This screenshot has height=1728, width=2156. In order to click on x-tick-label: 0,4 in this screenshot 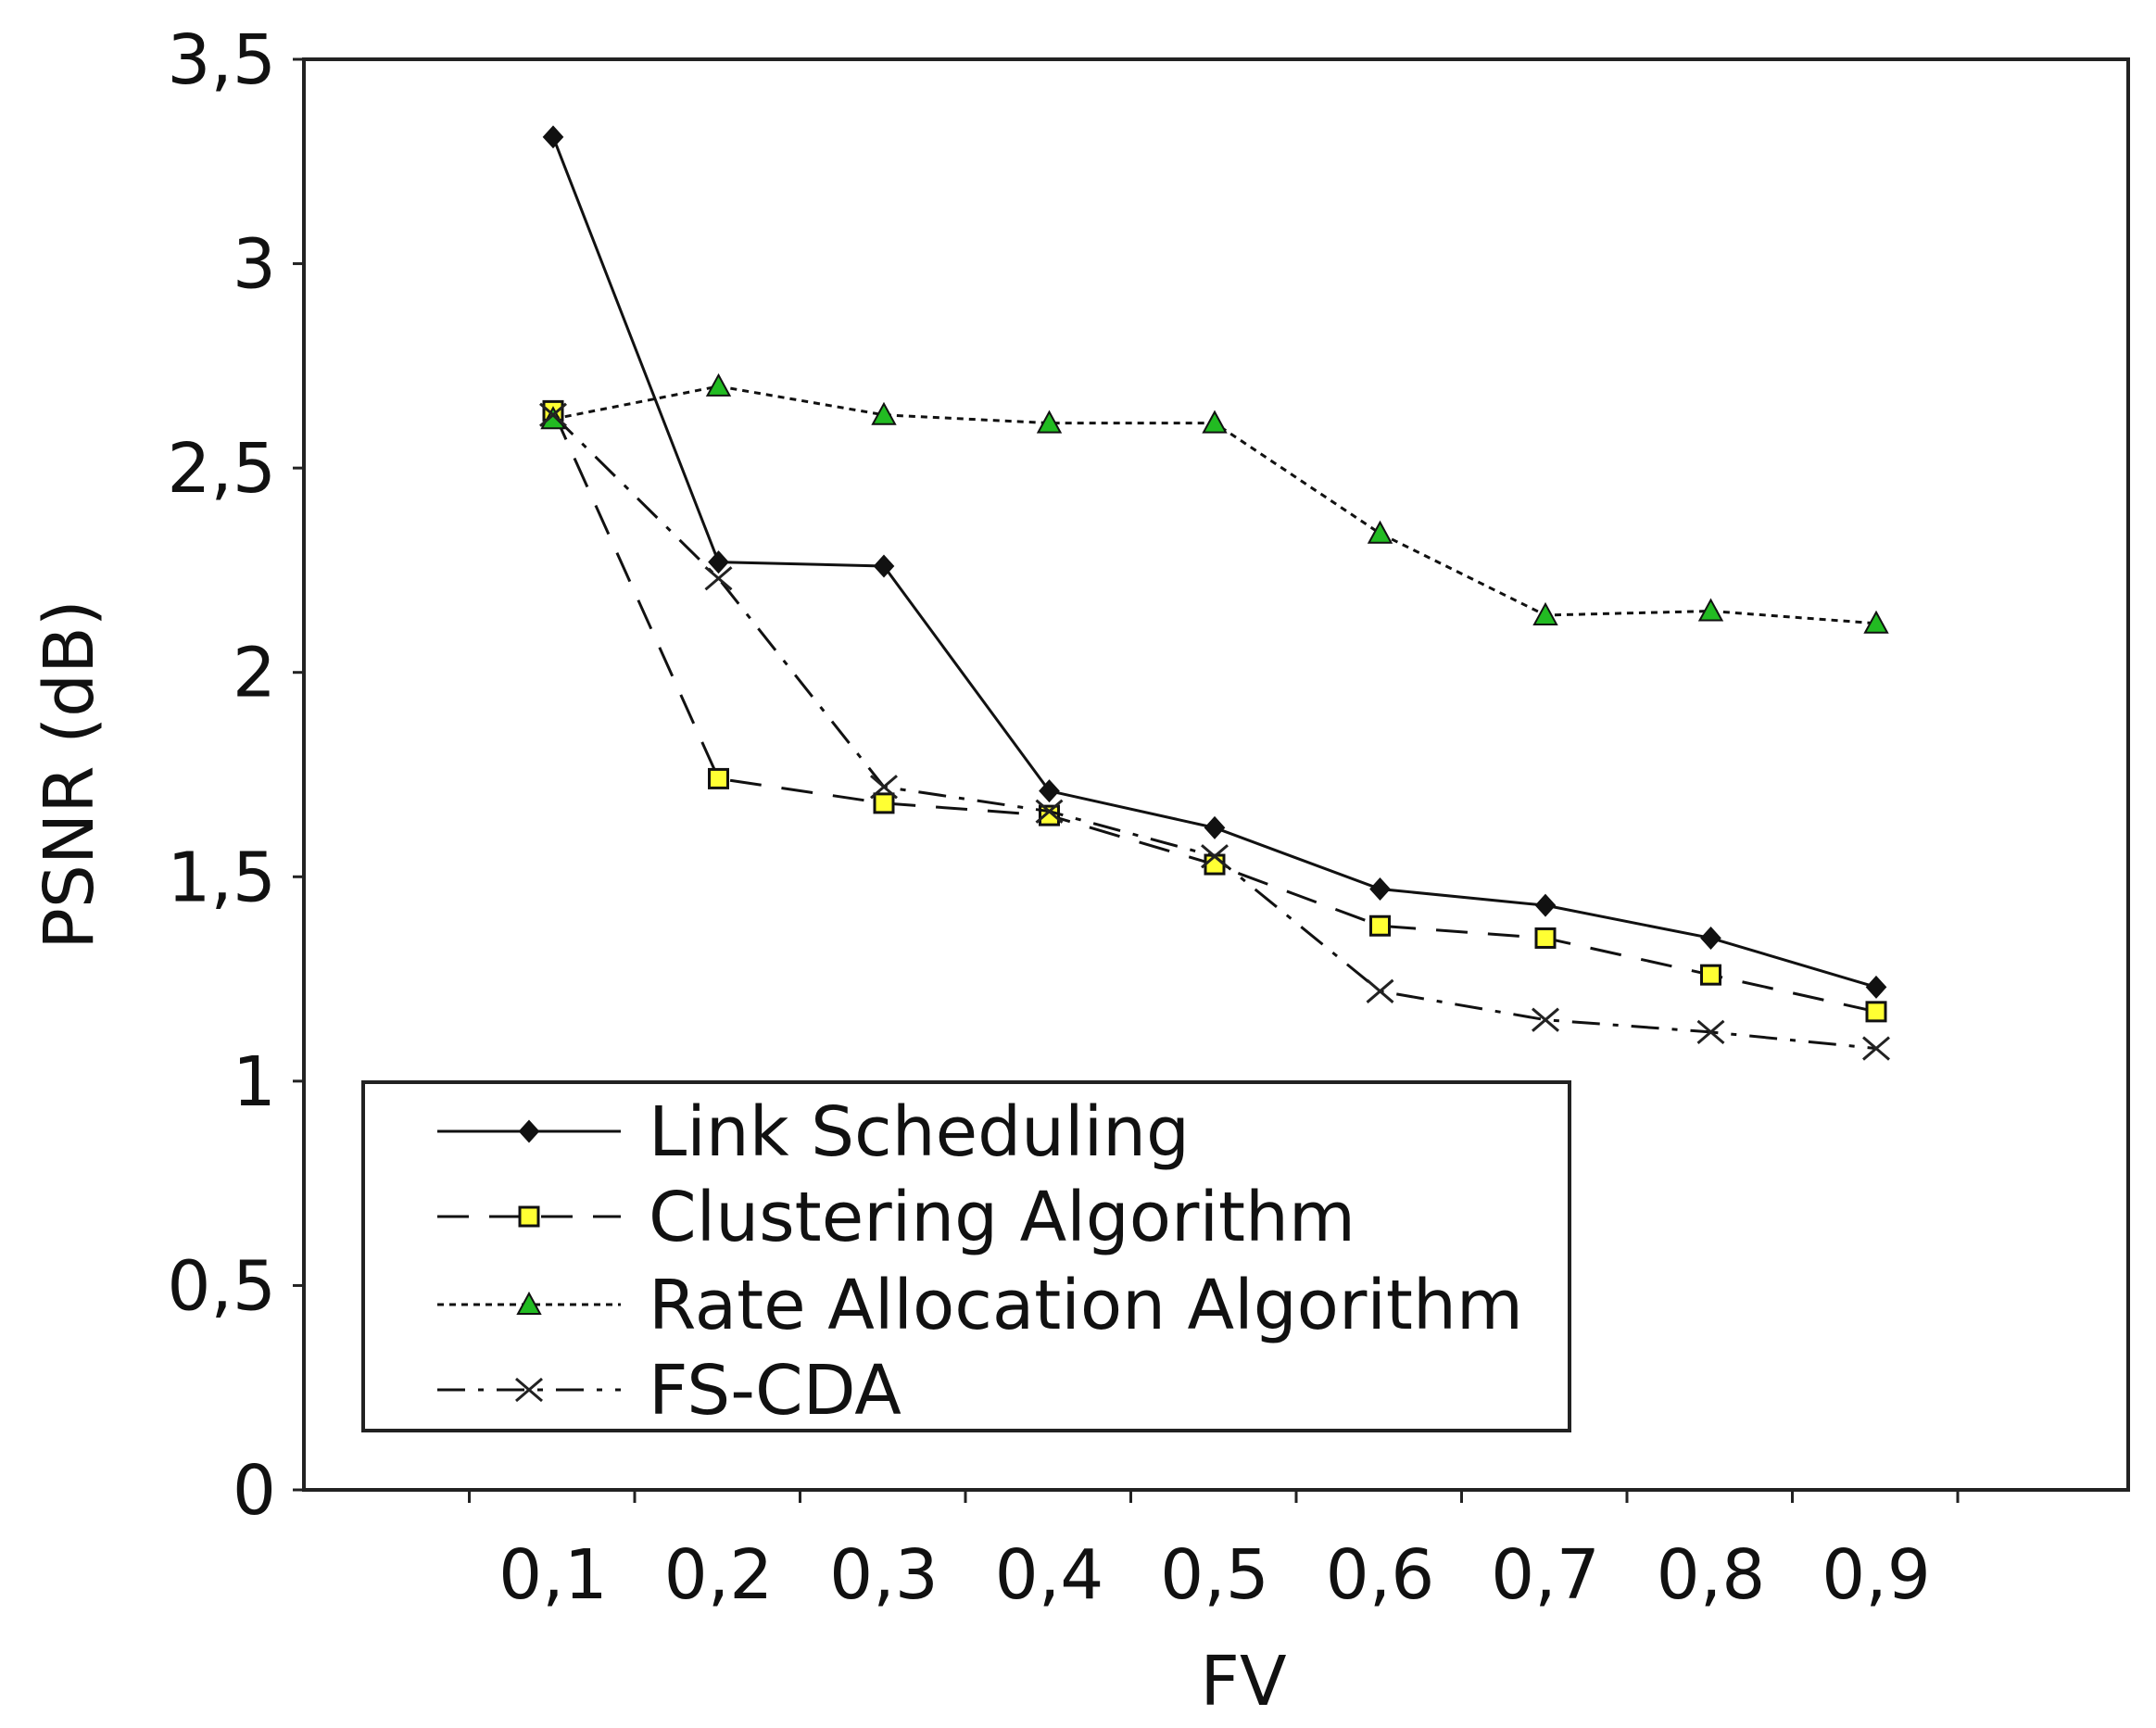, I will do `click(1049, 1575)`.